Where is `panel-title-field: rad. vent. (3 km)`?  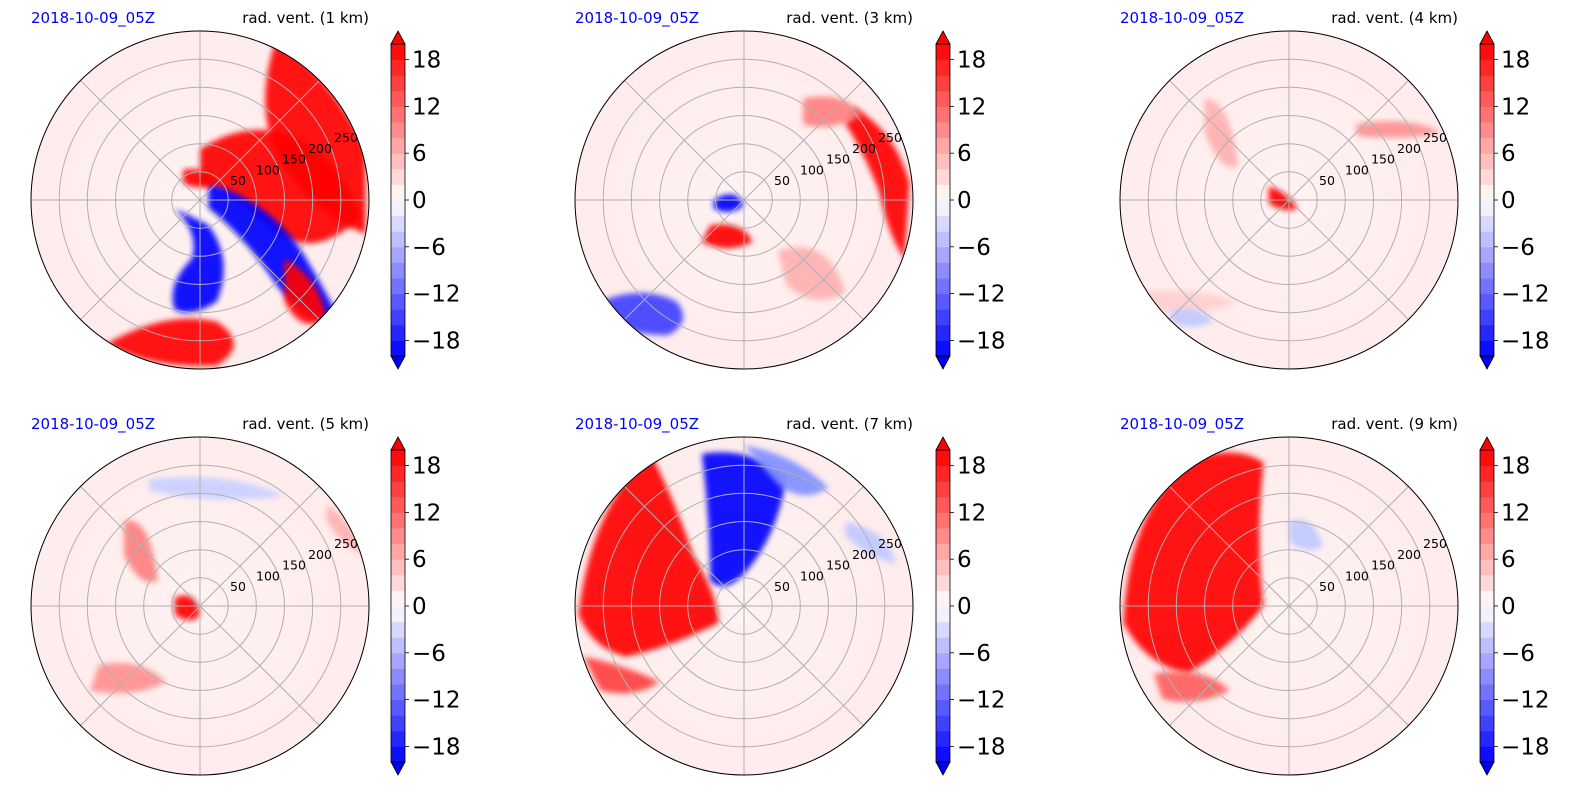
panel-title-field: rad. vent. (3 km) is located at coordinates (849, 18).